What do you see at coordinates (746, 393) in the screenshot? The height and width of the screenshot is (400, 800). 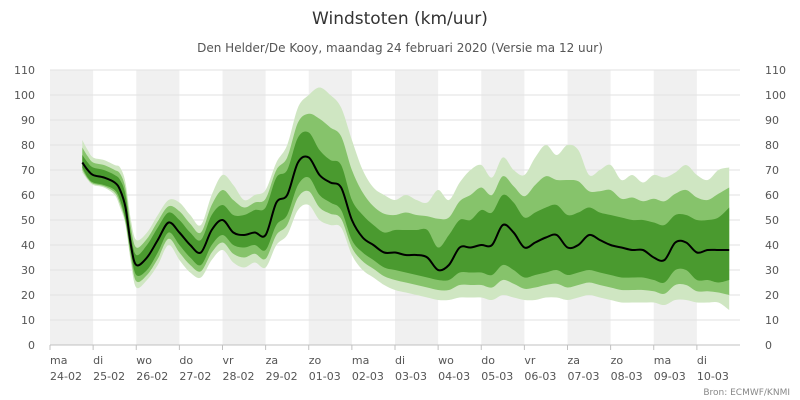 I see `source-credit: Bron: ECMWF/KNMI` at bounding box center [746, 393].